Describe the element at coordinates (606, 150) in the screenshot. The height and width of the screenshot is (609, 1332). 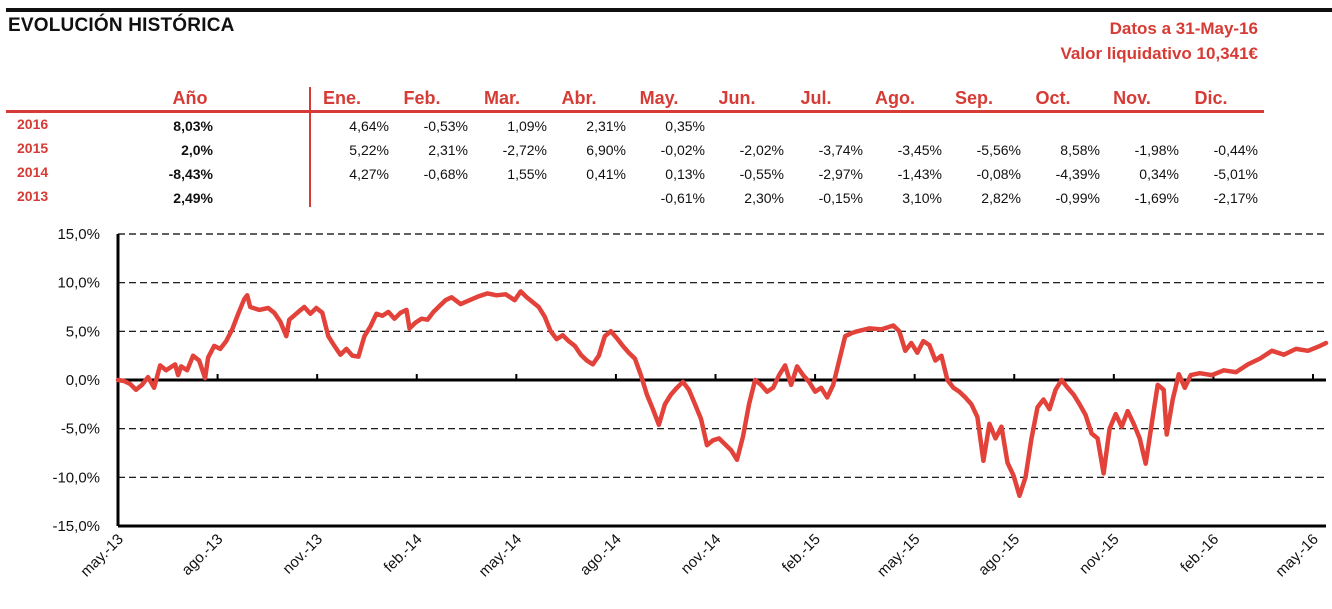
I see `monthly-return-cell: 6,90%` at that location.